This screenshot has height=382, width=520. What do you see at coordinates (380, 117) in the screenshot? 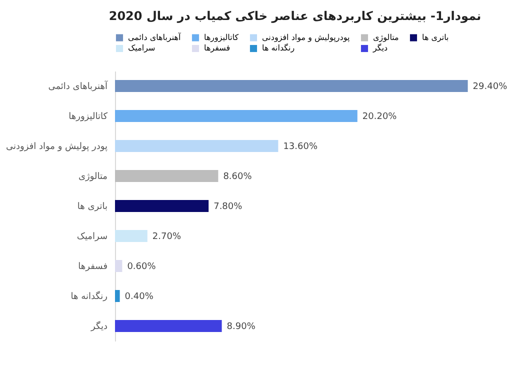
I see `data-label: 20.20%` at bounding box center [380, 117].